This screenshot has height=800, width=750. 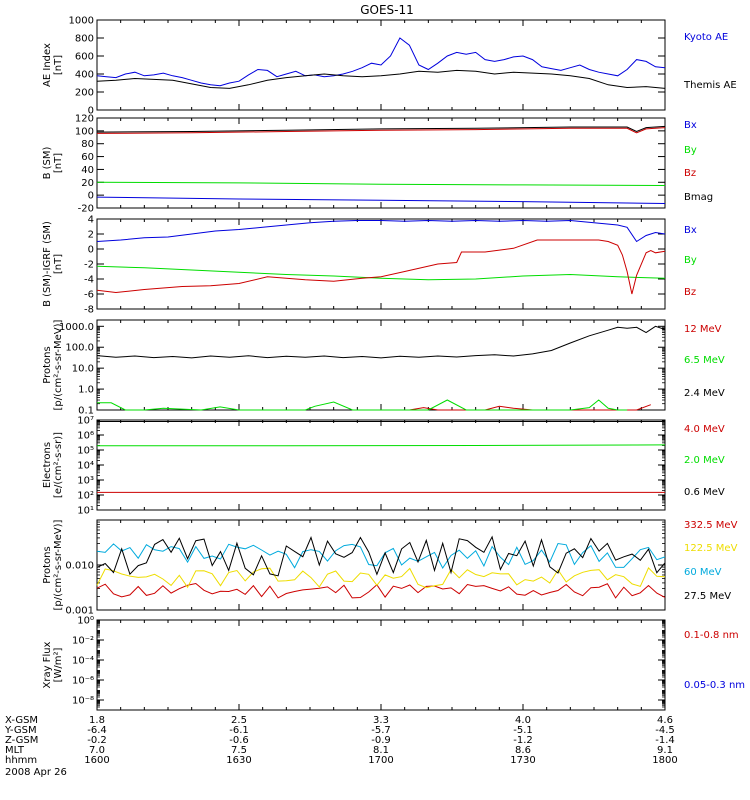 What do you see at coordinates (523, 720) in the screenshot?
I see `footer-value: 4.0` at bounding box center [523, 720].